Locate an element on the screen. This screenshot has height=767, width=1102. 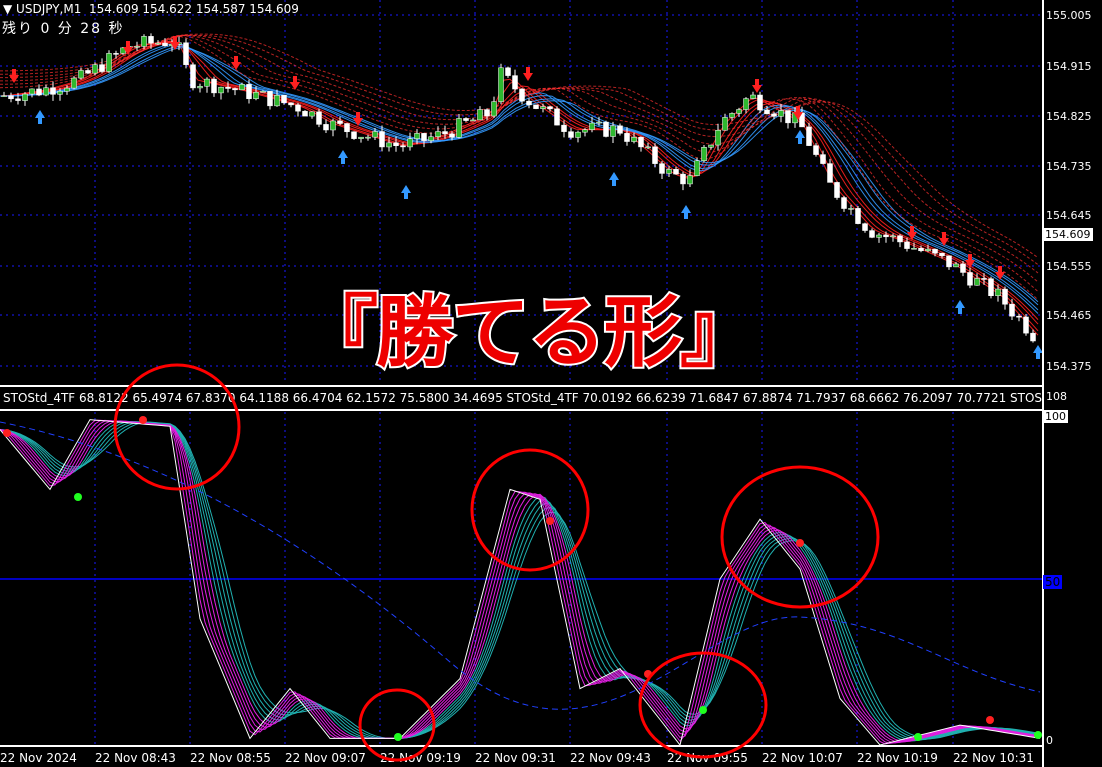
headline-annotation: 『勝てる形』 is located at coordinates (529, 333).